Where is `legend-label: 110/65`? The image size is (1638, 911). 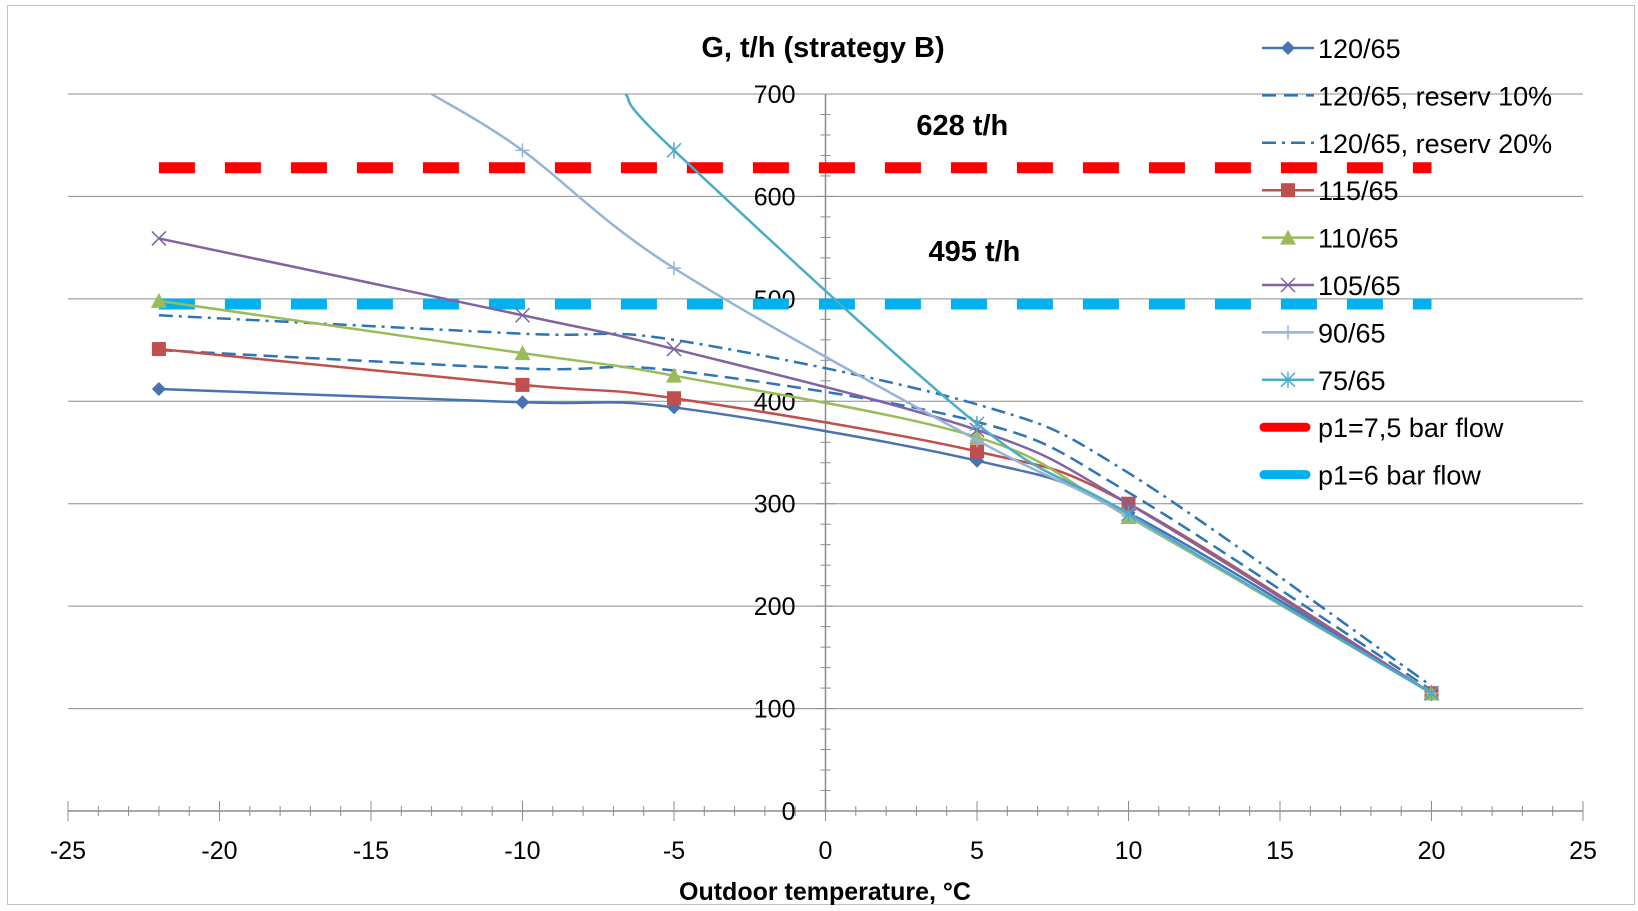 legend-label: 110/65 is located at coordinates (1358, 239).